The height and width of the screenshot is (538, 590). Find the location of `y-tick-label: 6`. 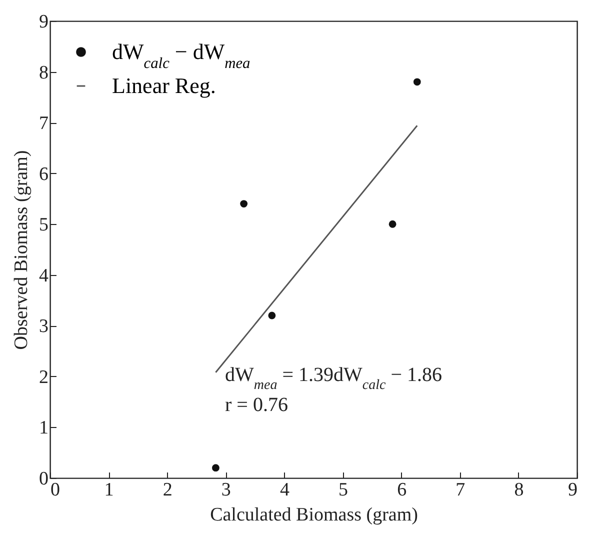

y-tick-label: 6 is located at coordinates (43, 174).